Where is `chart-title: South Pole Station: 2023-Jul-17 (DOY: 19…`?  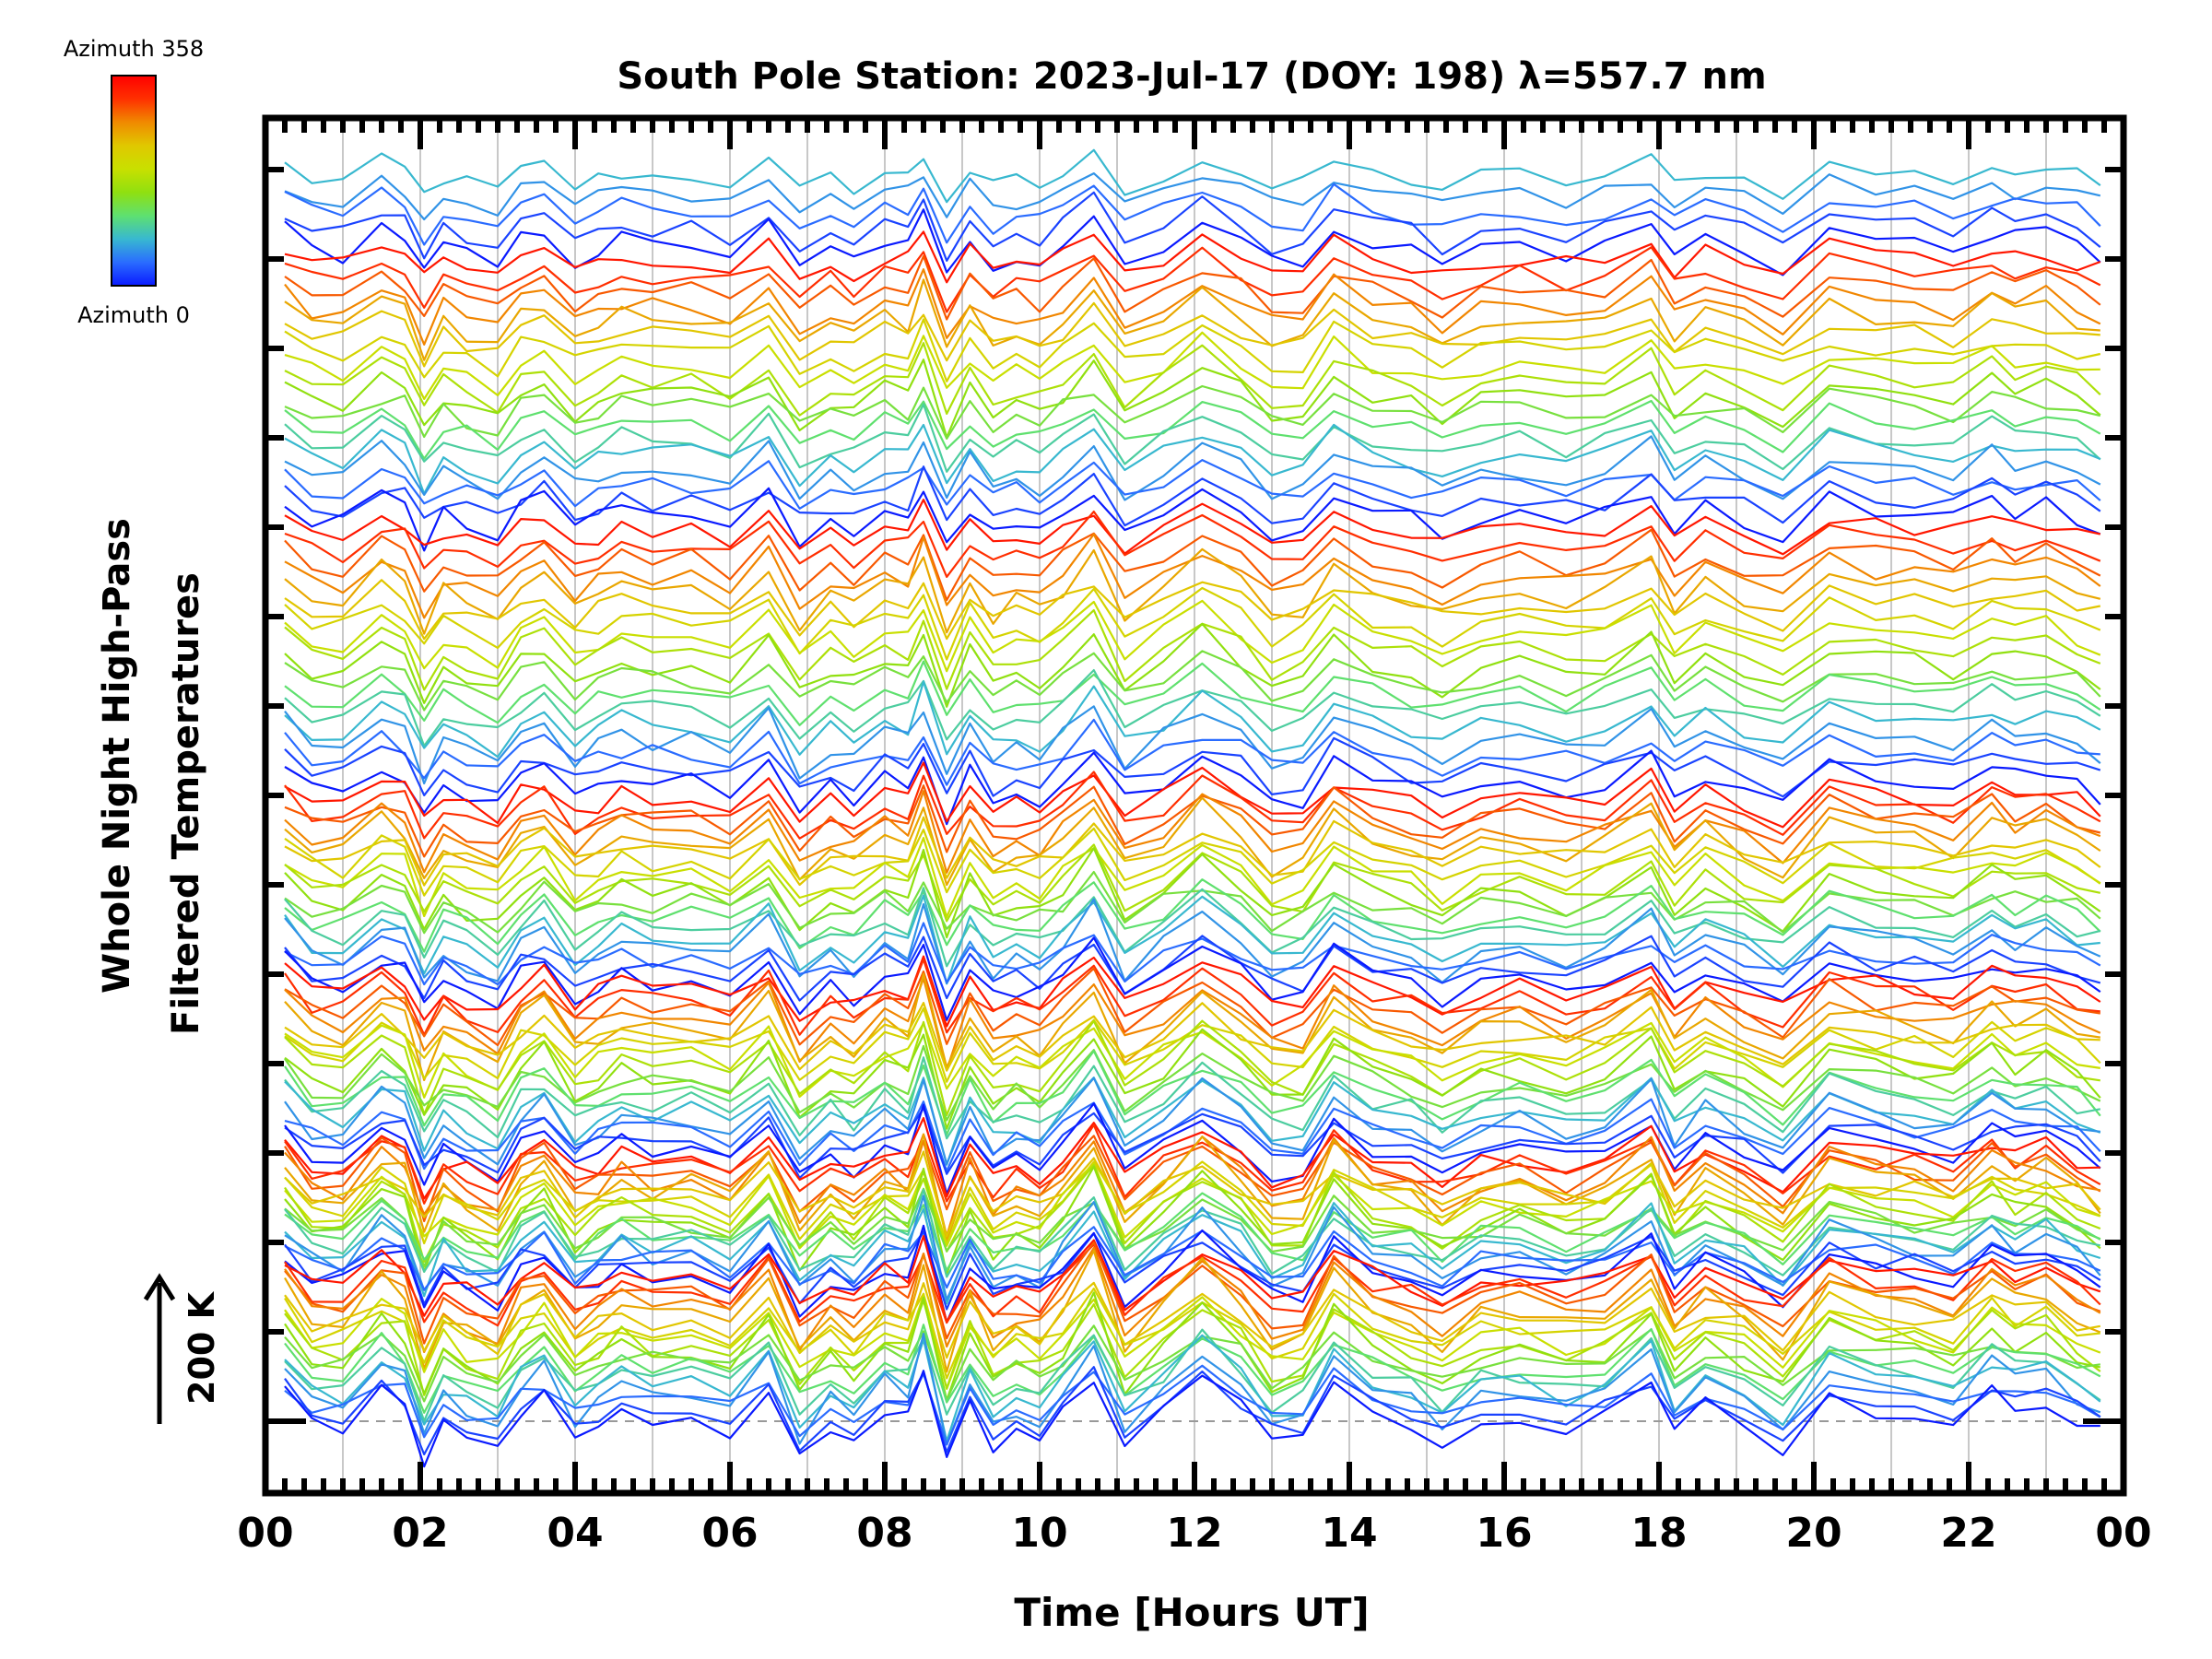
chart-title: South Pole Station: 2023-Jul-17 (DOY: 19… is located at coordinates (1191, 76).